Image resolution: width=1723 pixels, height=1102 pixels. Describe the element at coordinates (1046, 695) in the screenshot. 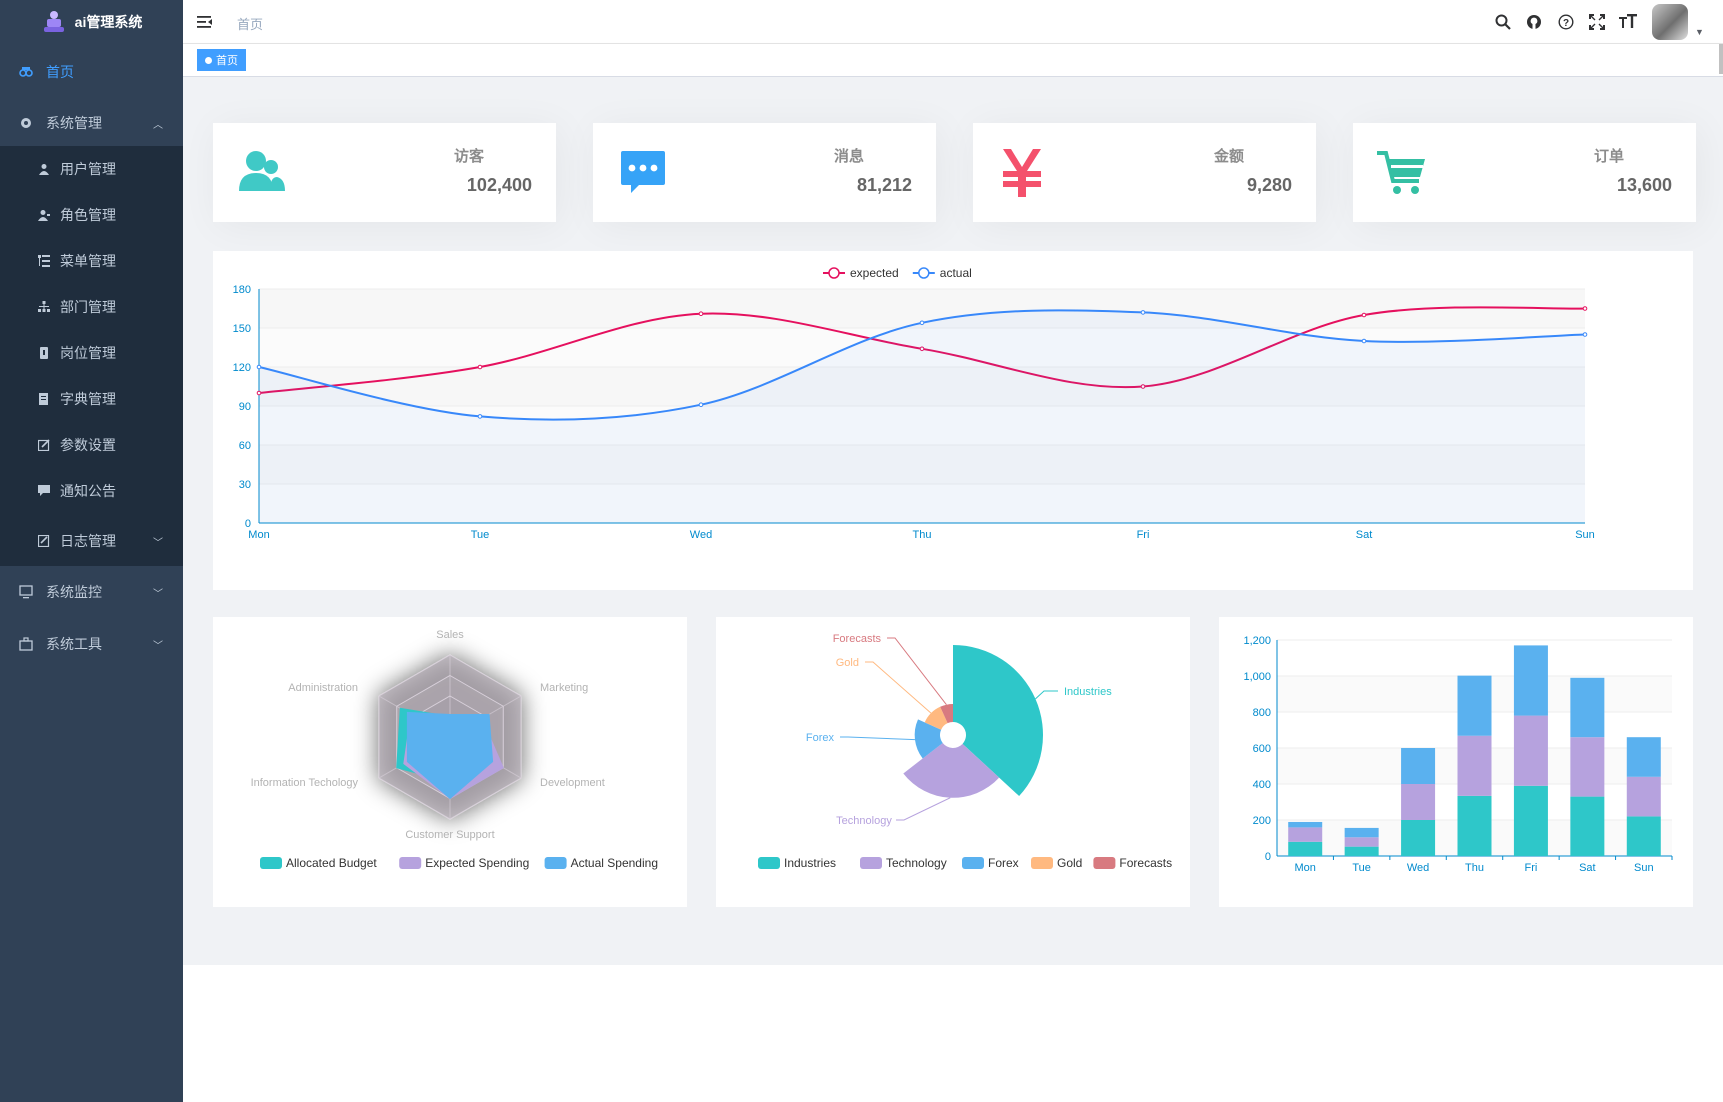

I see `pie-label-line` at that location.